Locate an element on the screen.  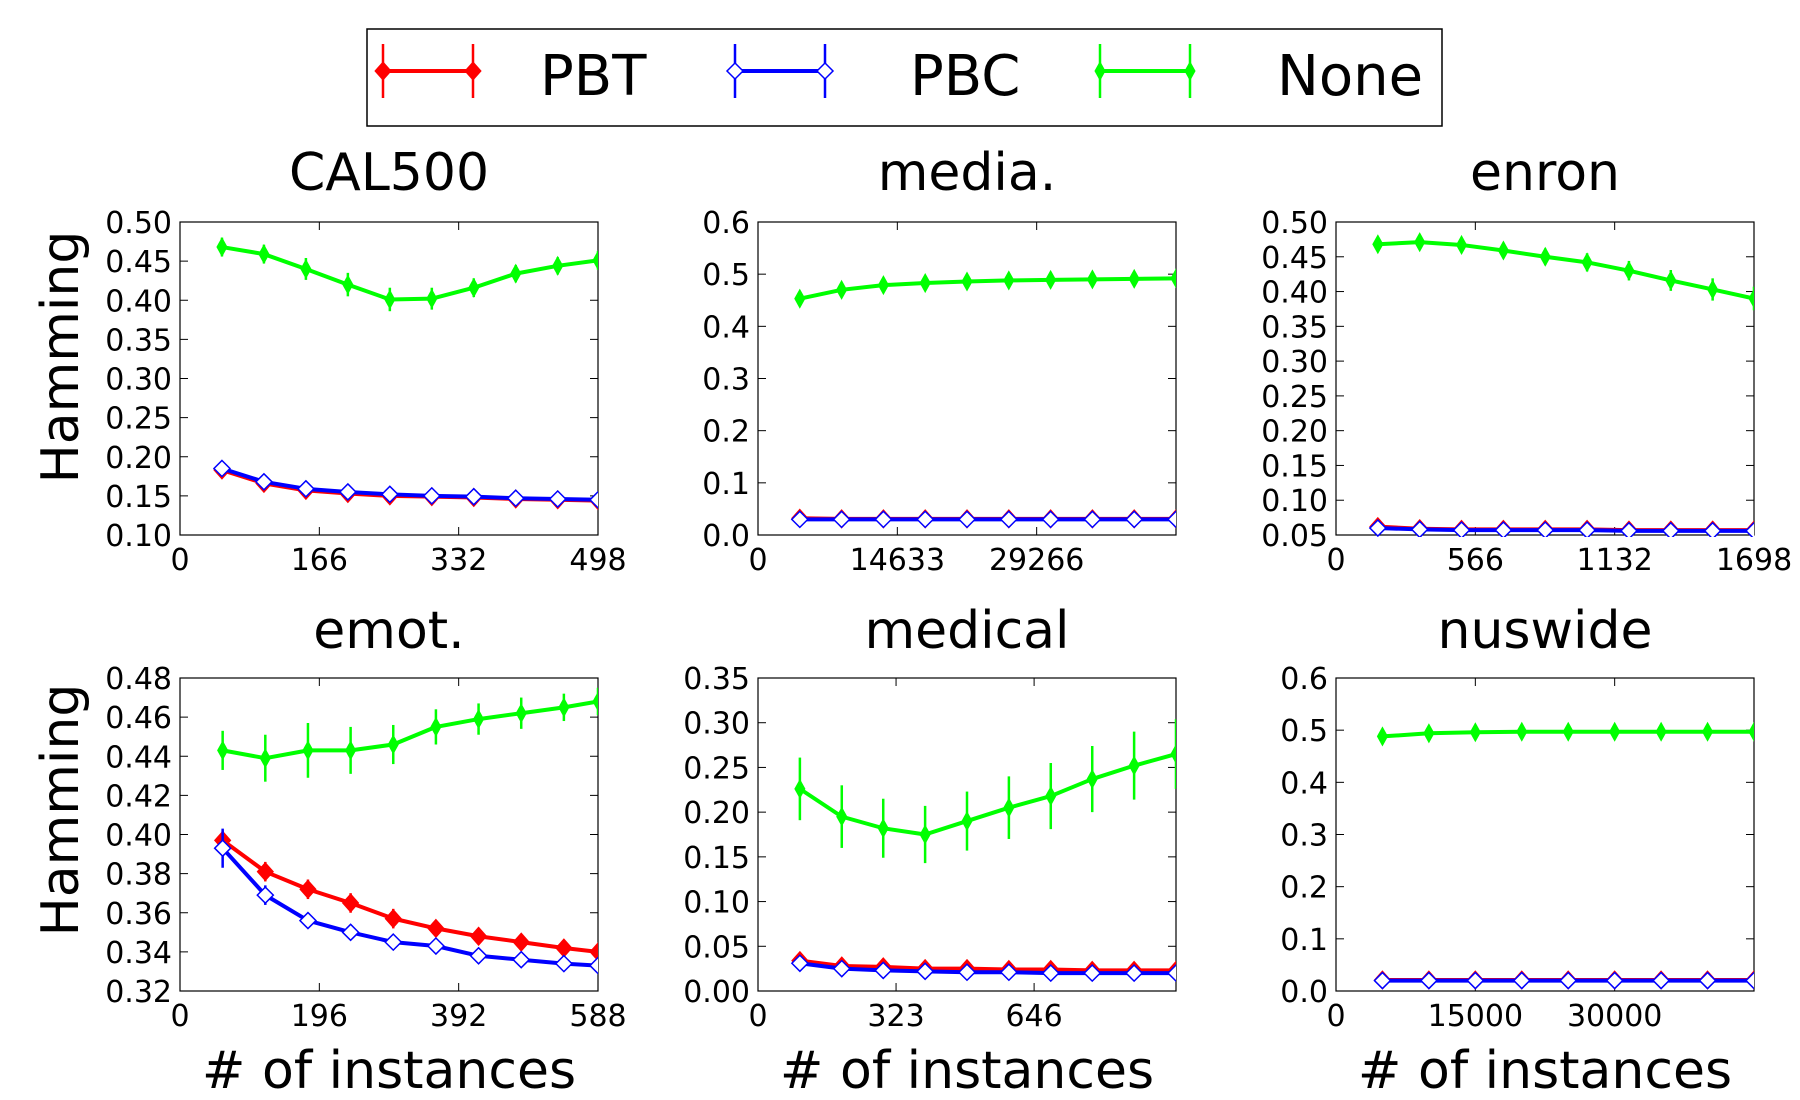
y-tick-label: 0.35 is located at coordinates (138, 340).